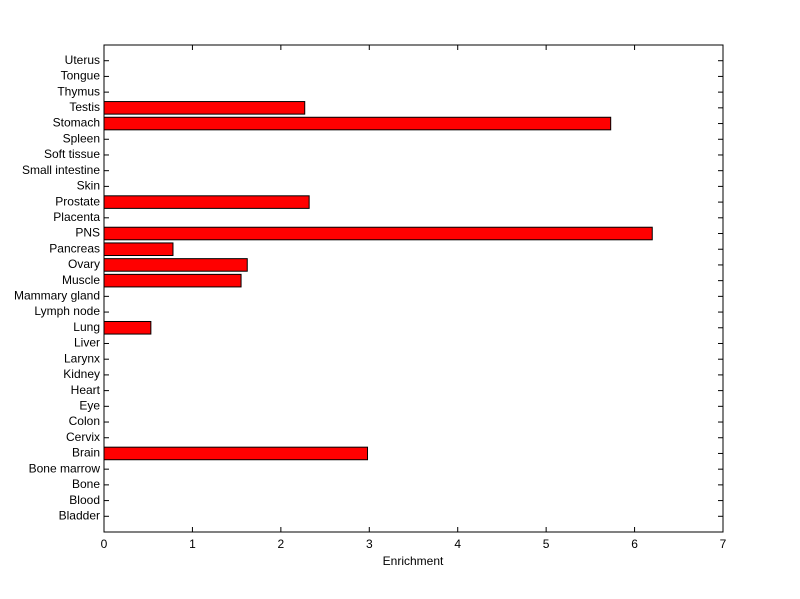 This screenshot has width=800, height=599. What do you see at coordinates (89, 405) in the screenshot?
I see `y-tick-label: Eye` at bounding box center [89, 405].